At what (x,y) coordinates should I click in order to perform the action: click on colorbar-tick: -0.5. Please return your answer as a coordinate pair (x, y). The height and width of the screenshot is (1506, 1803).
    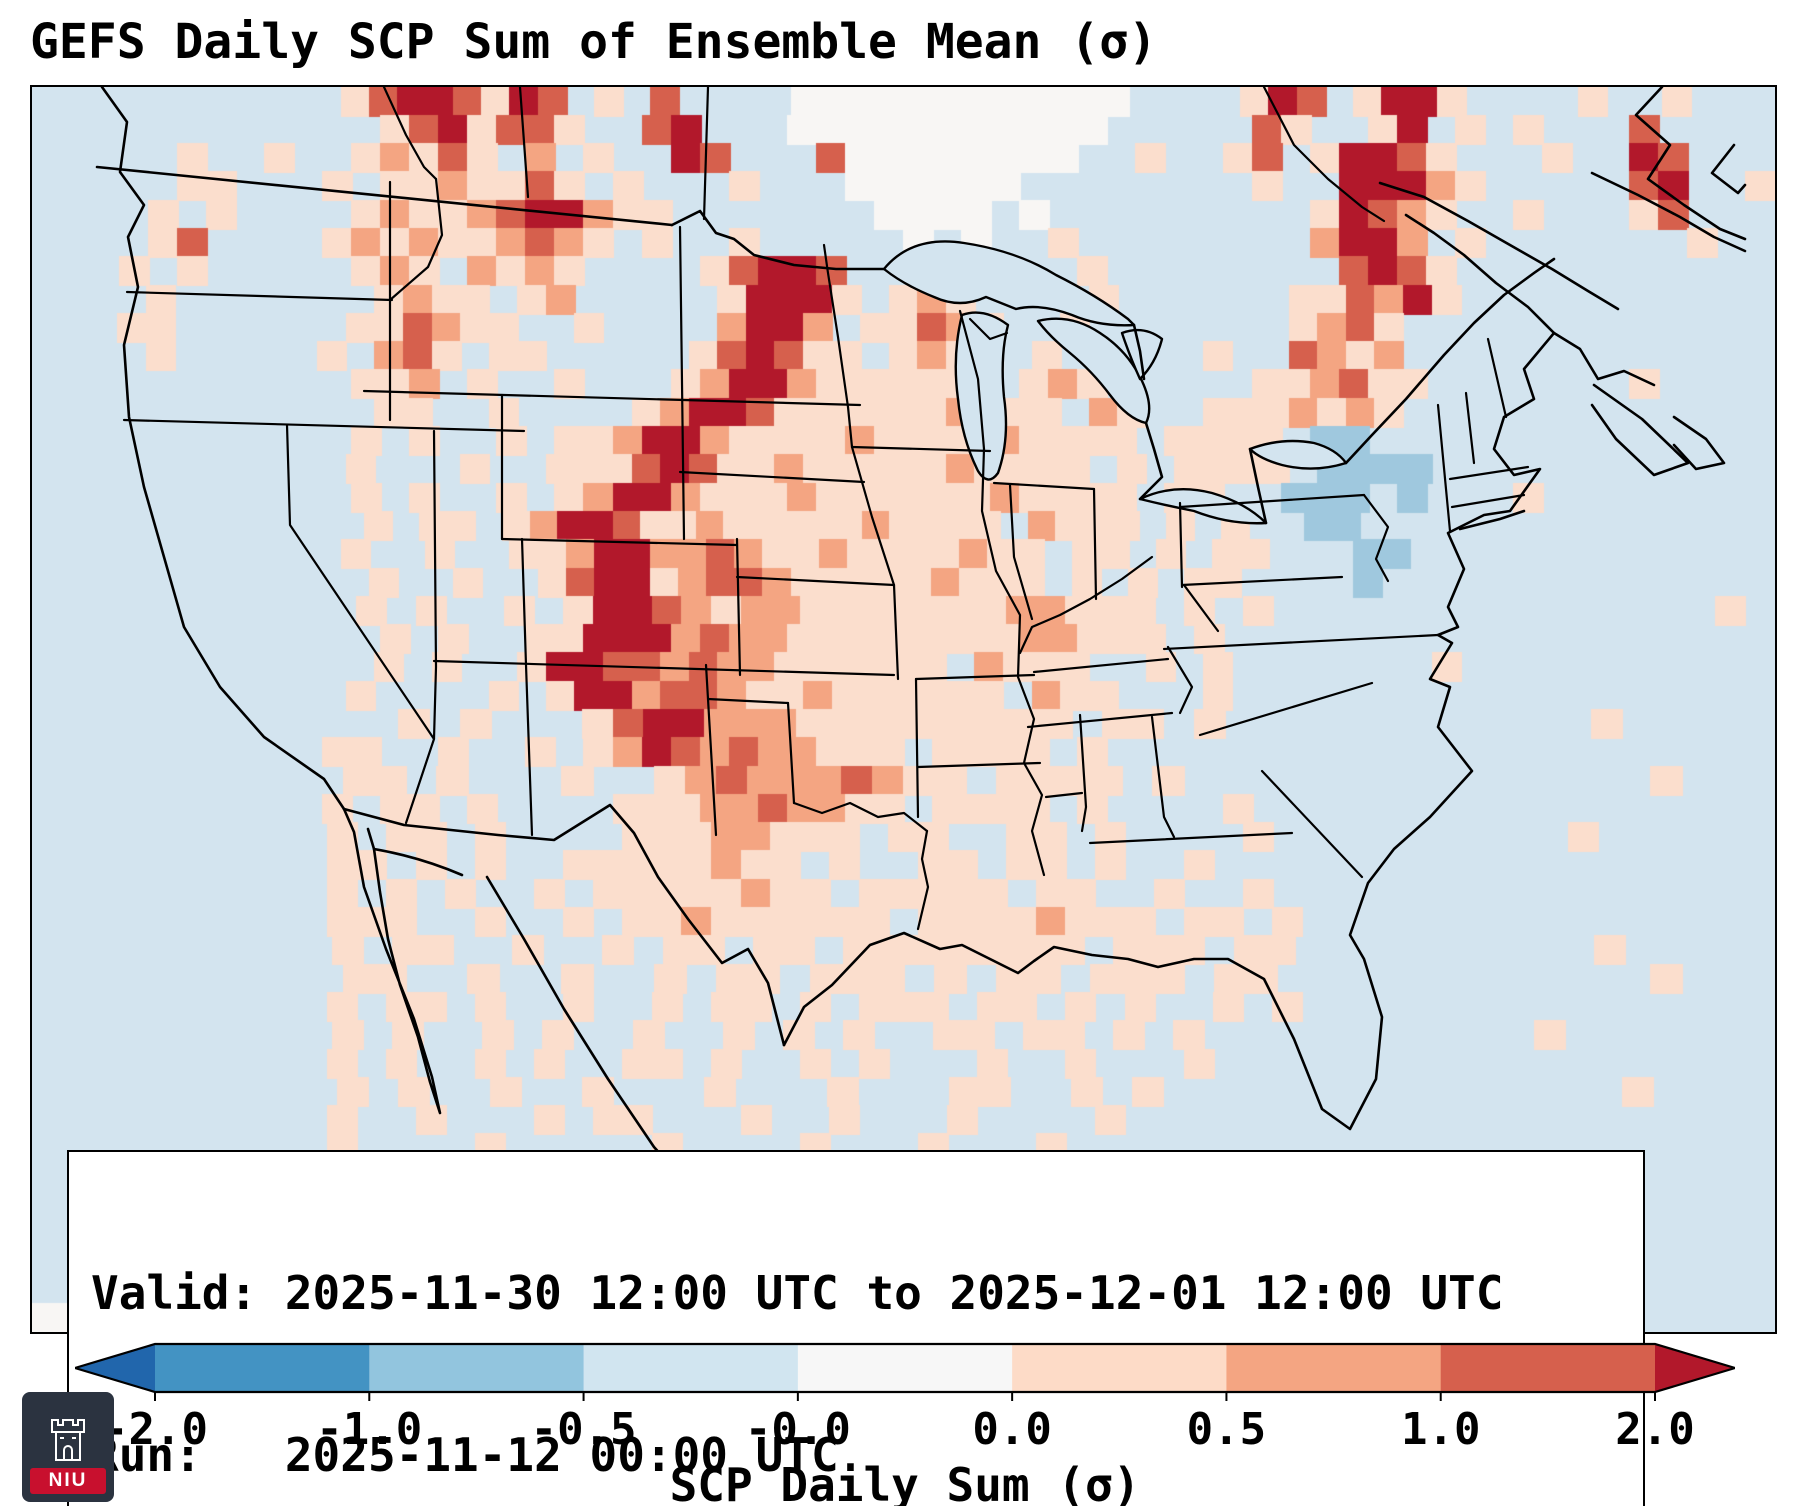
    Looking at the image, I should click on (583, 1429).